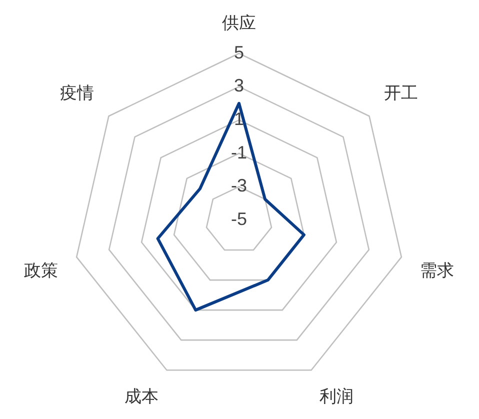 Image resolution: width=479 pixels, height=419 pixels. What do you see at coordinates (239, 24) in the screenshot?
I see `spoke-label: 供应` at bounding box center [239, 24].